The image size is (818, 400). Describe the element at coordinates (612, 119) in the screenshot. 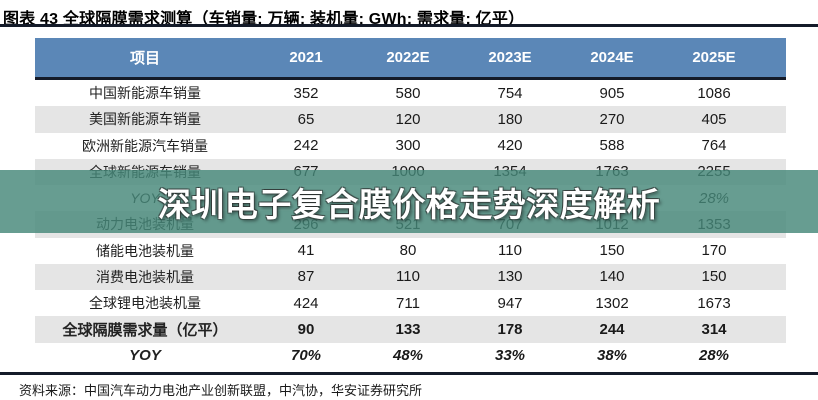

I see `row-value: 270` at that location.